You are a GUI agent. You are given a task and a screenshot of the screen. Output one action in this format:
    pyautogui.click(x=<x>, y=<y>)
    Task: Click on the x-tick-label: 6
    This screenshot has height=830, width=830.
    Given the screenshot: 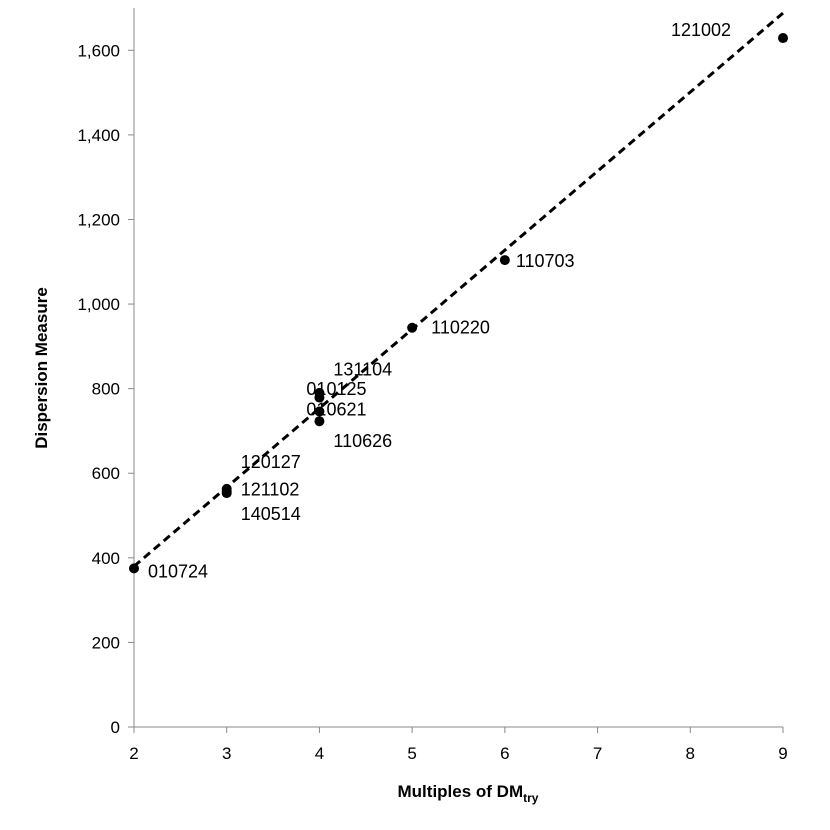 What is the action you would take?
    pyautogui.click(x=504, y=753)
    